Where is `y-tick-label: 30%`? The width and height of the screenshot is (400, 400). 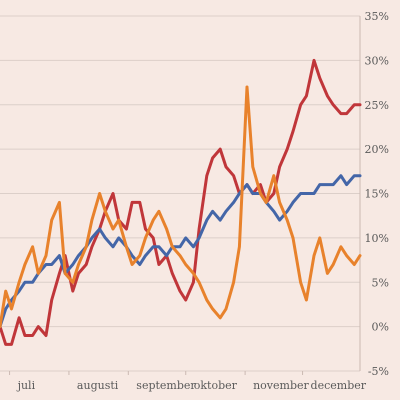
y-tick-label: 30% is located at coordinates (377, 60).